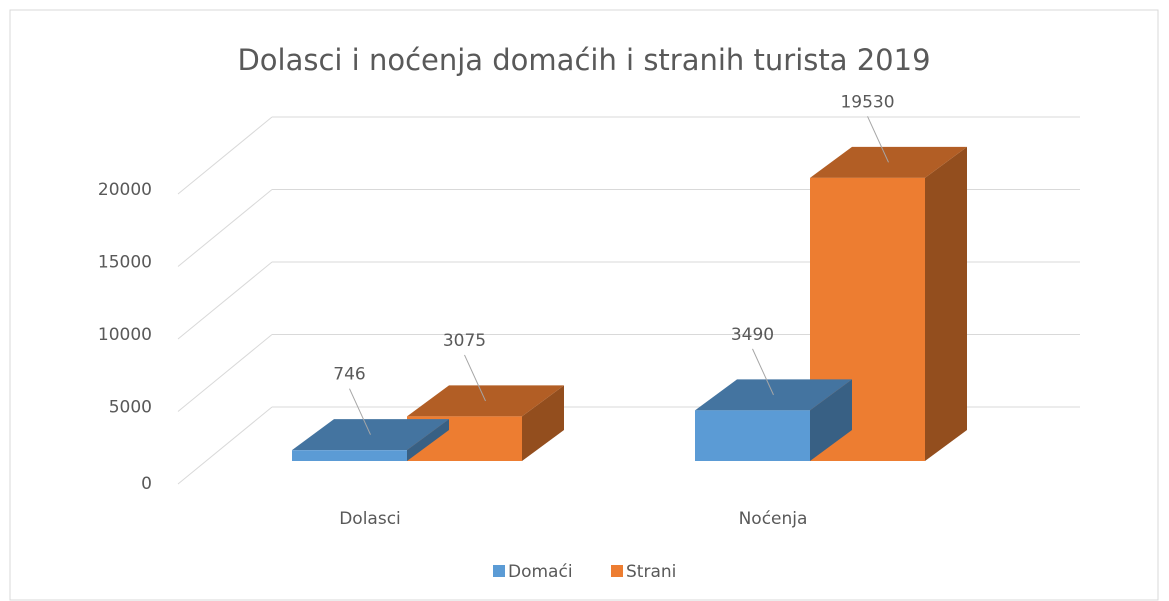 This screenshot has width=1169, height=601. I want to click on data-label: 3490, so click(752, 335).